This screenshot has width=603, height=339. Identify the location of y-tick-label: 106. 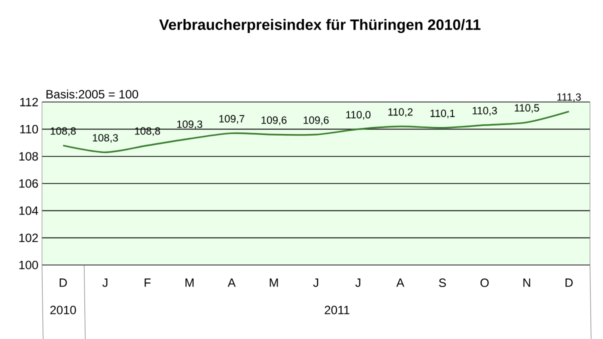
(28, 183).